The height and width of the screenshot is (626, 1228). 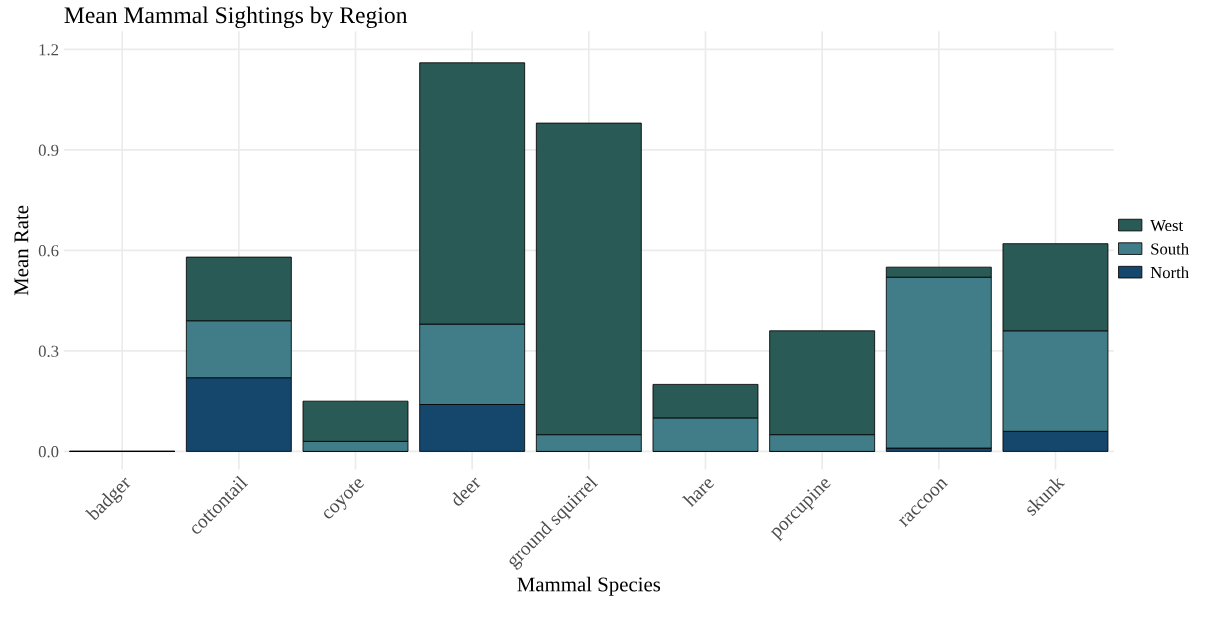 I want to click on y-tick-label: 1.2, so click(x=49, y=50).